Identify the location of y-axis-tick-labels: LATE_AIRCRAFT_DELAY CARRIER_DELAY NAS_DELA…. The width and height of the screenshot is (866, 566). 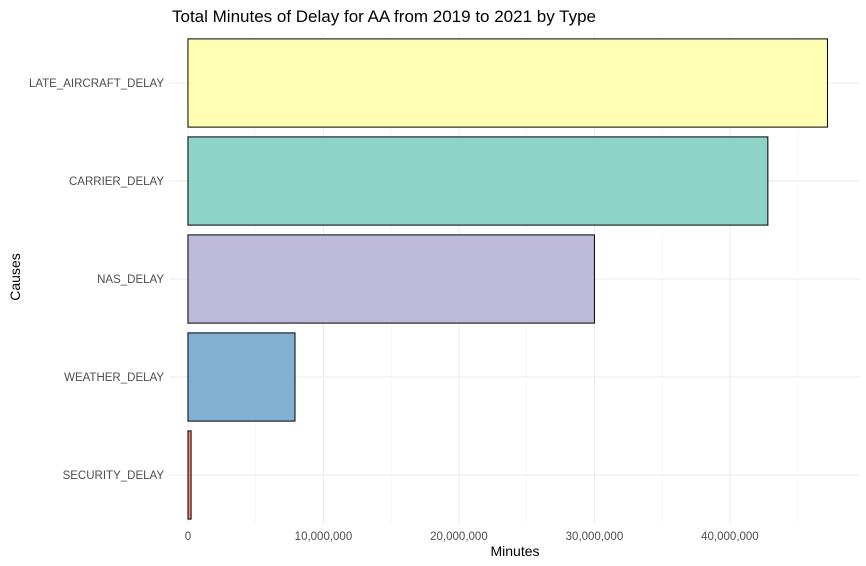
(96, 280).